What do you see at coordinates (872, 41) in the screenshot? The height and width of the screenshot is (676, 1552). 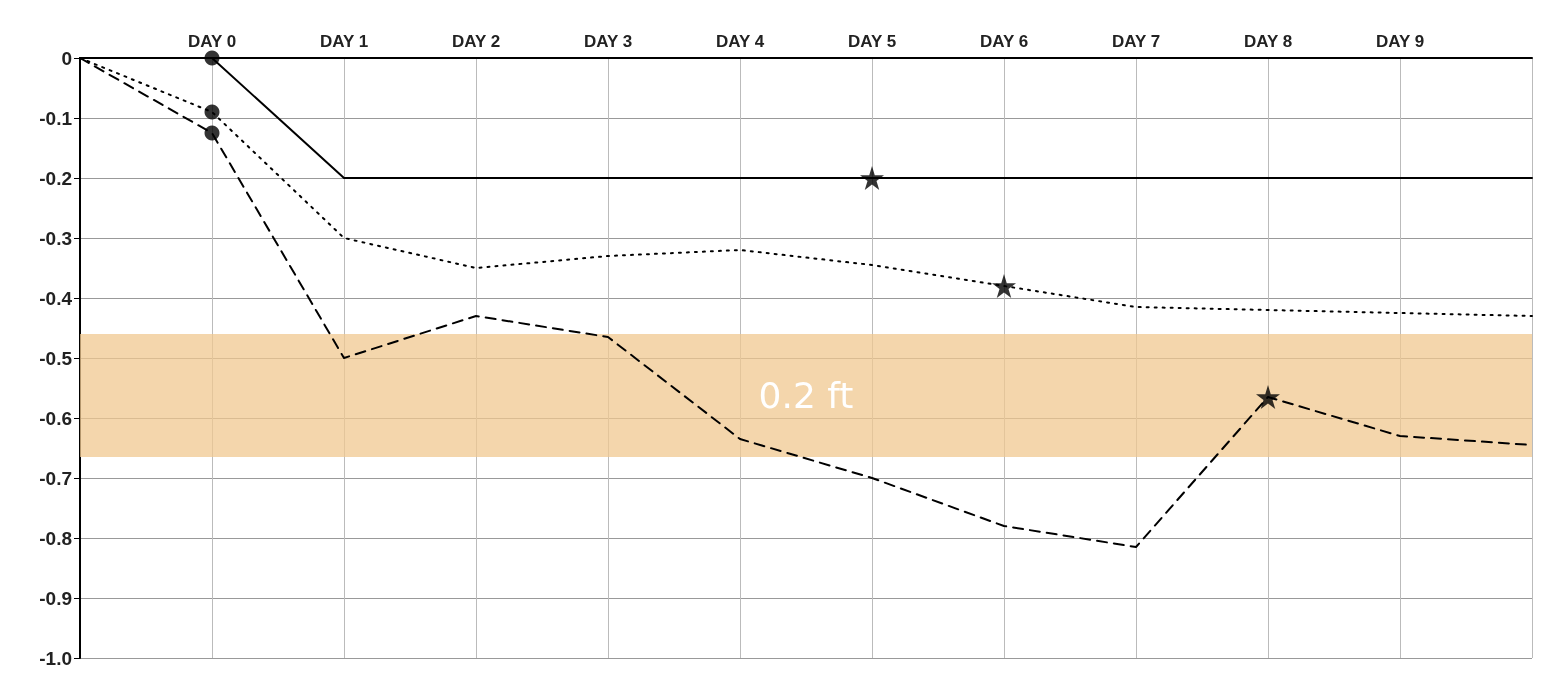 I see `x-tick-label: DAY 5` at bounding box center [872, 41].